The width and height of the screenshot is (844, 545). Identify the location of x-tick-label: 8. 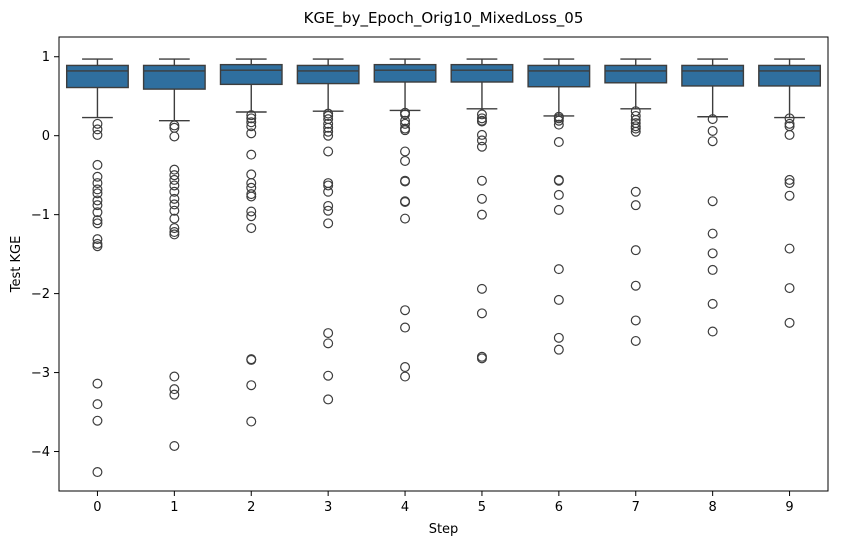
(713, 507).